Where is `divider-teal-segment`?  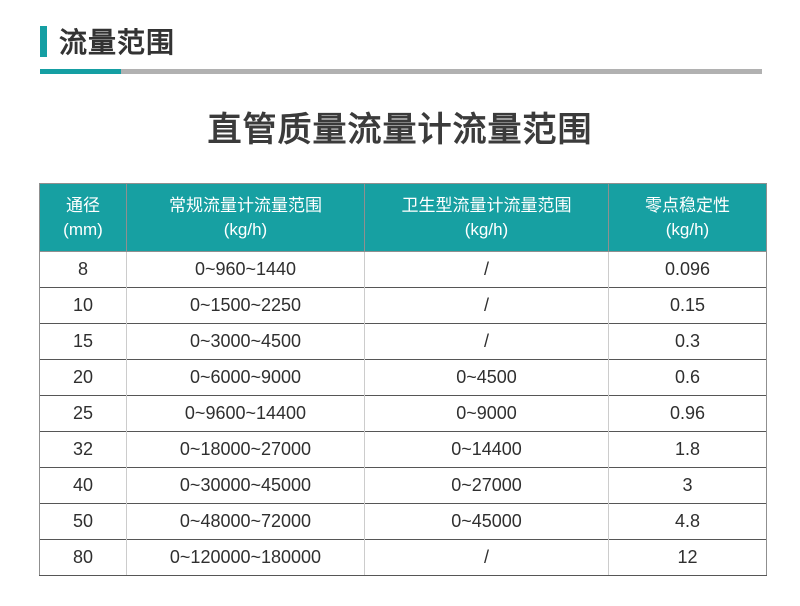 divider-teal-segment is located at coordinates (80, 71).